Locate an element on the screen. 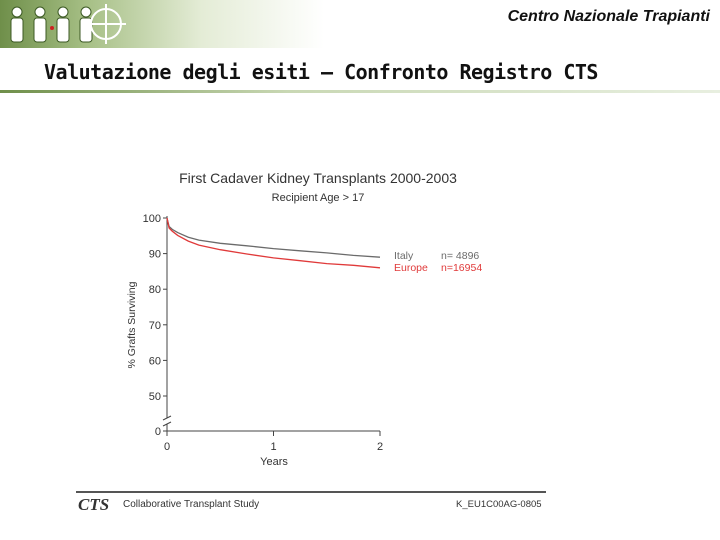 This screenshot has width=720, height=540. axes: 100 90 80 70 60 50 00 1 2 is located at coordinates (263, 333).